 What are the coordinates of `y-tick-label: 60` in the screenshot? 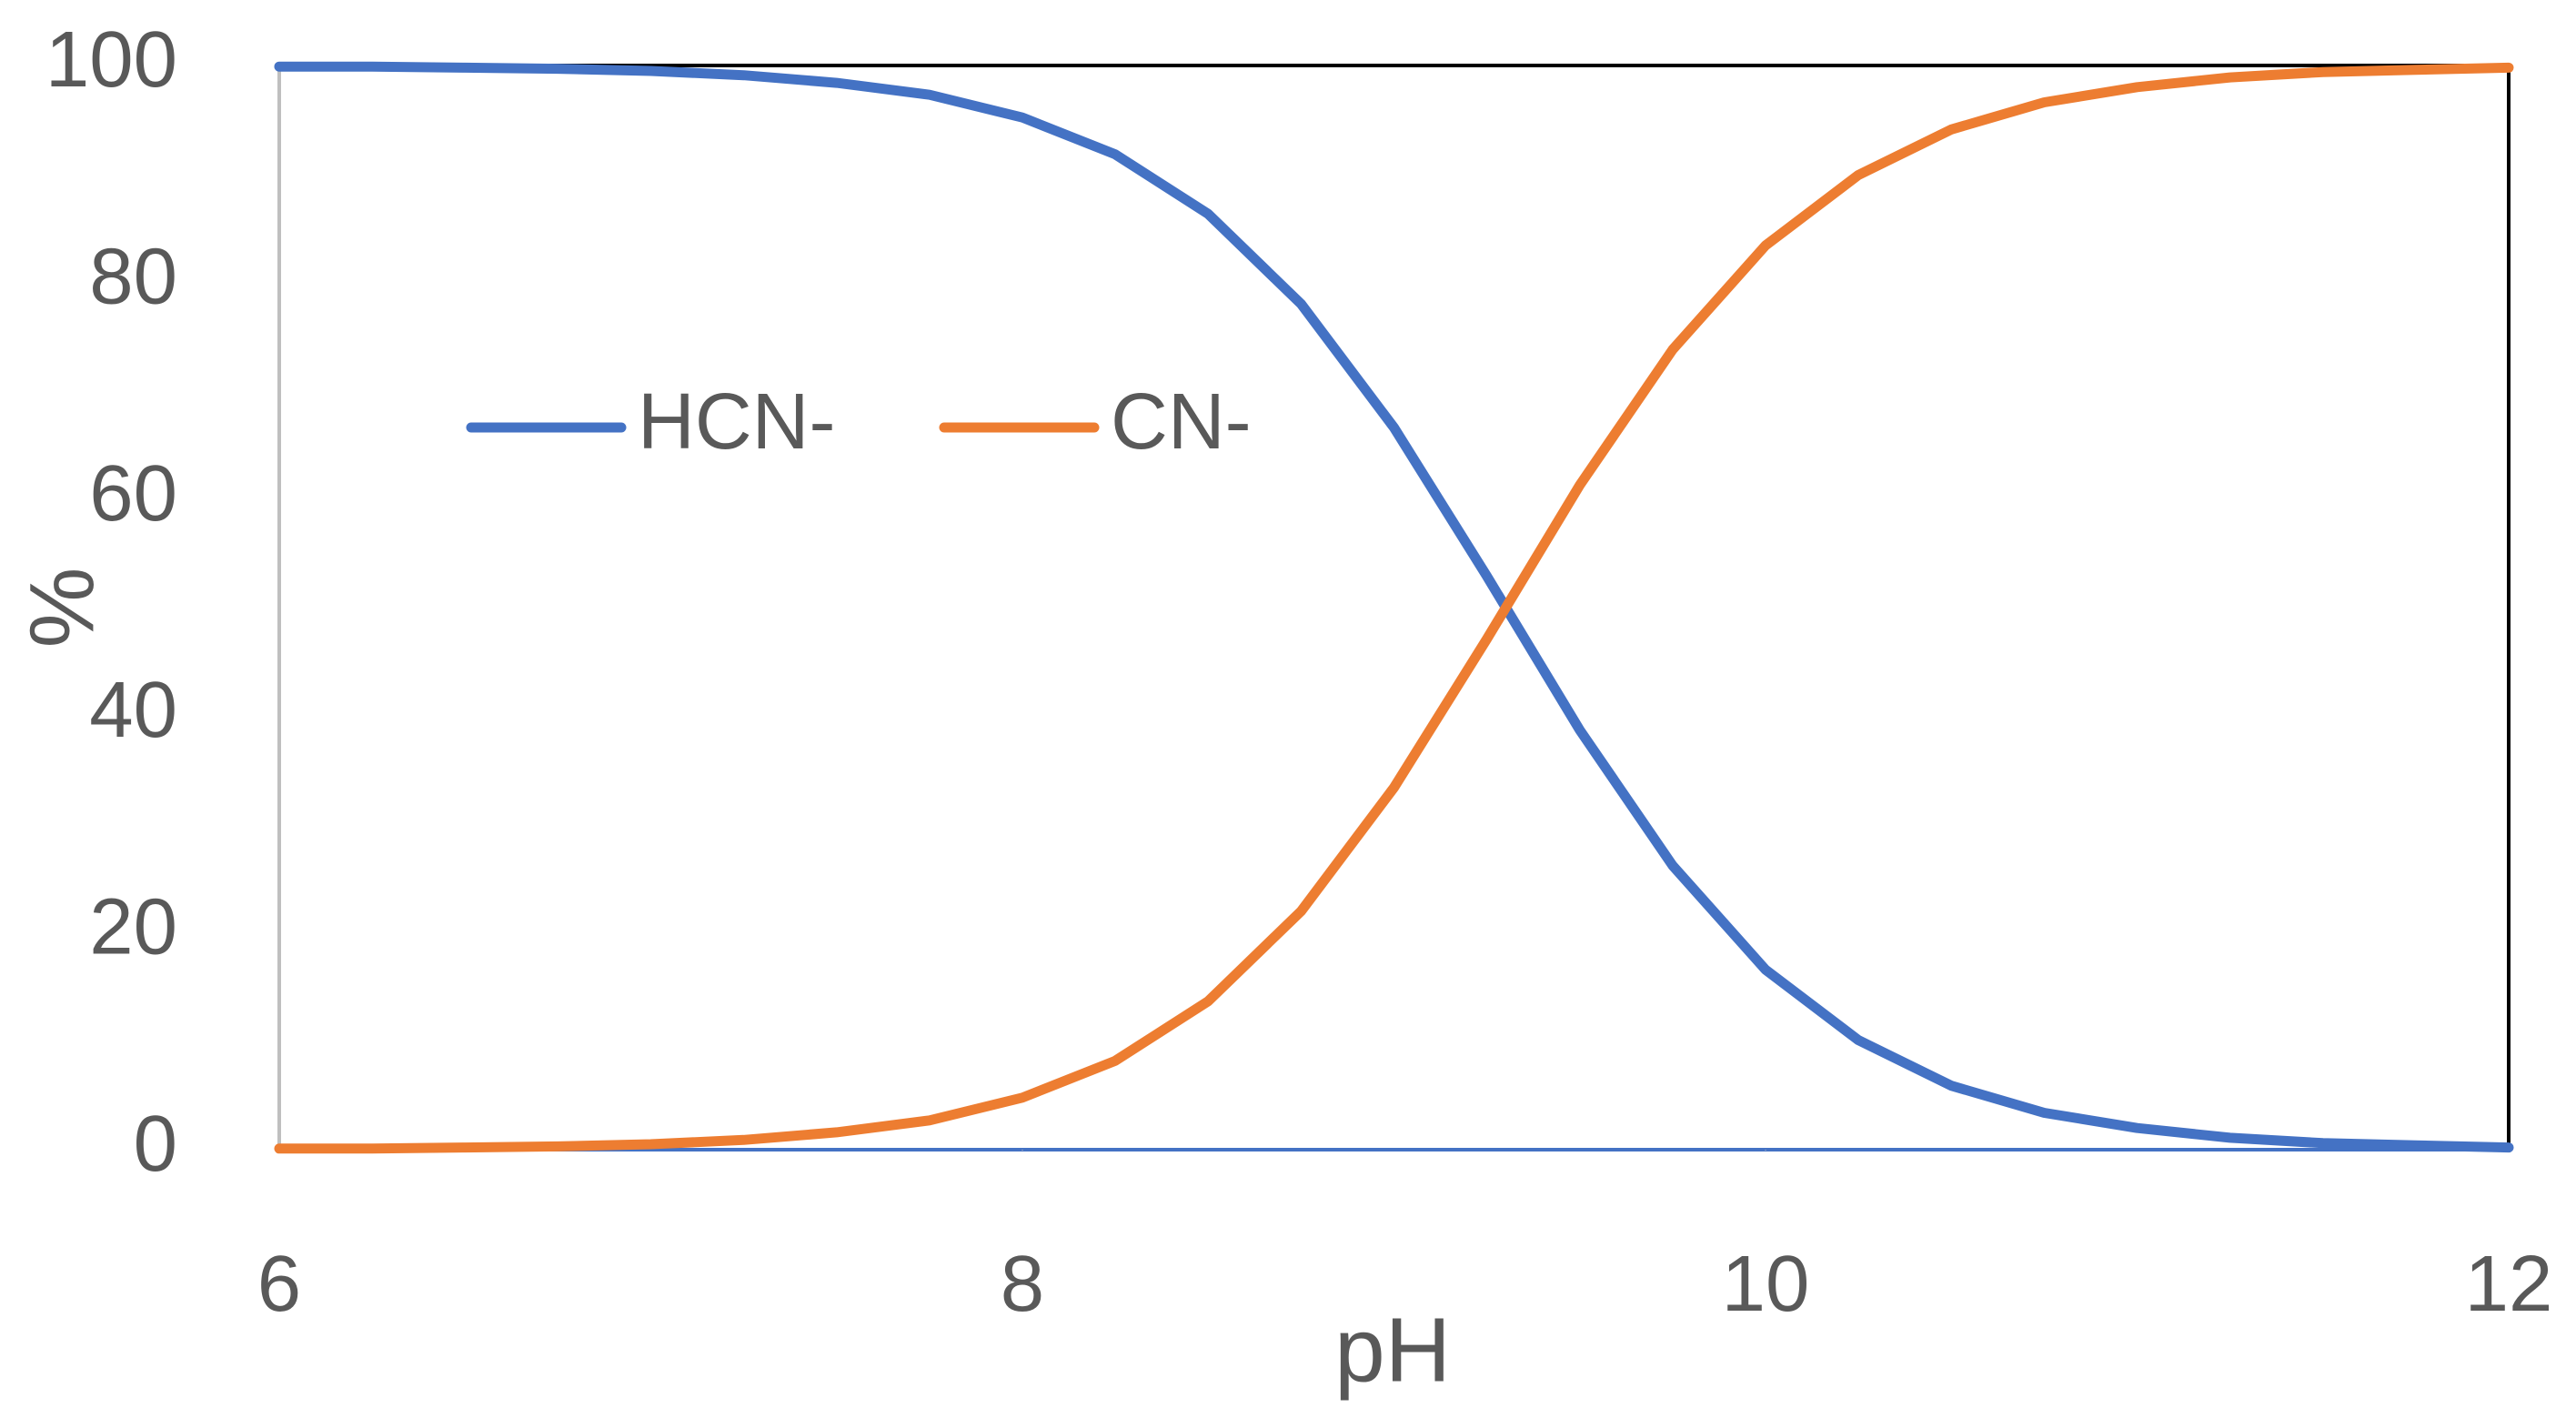 It's located at (133, 494).